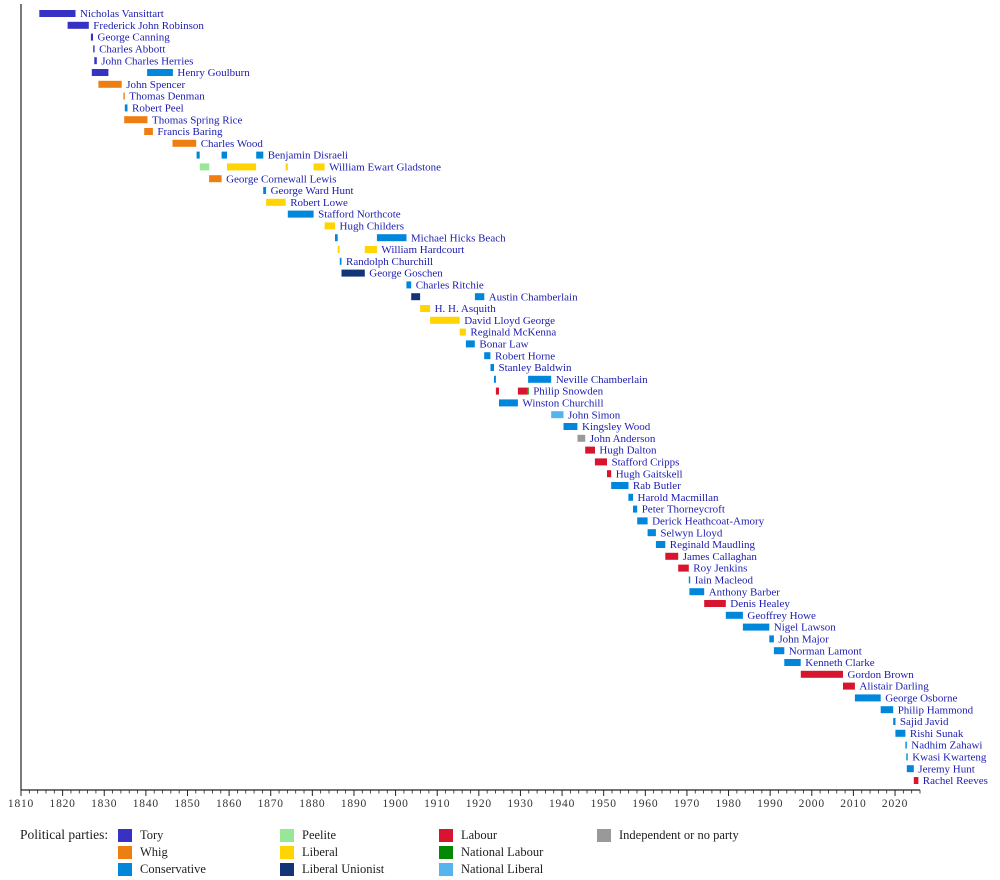 The width and height of the screenshot is (1000, 880). Describe the element at coordinates (354, 804) in the screenshot. I see `x-tick-label: 1890` at that location.